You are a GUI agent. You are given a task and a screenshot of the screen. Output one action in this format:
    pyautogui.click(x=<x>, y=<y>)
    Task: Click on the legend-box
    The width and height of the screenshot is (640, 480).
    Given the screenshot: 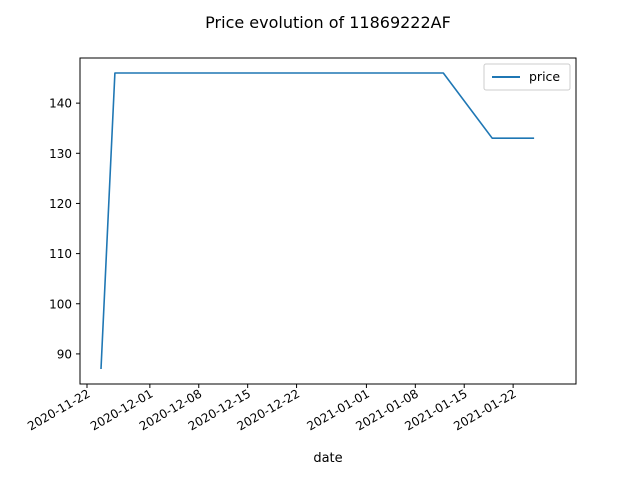 What is the action you would take?
    pyautogui.click(x=527, y=77)
    